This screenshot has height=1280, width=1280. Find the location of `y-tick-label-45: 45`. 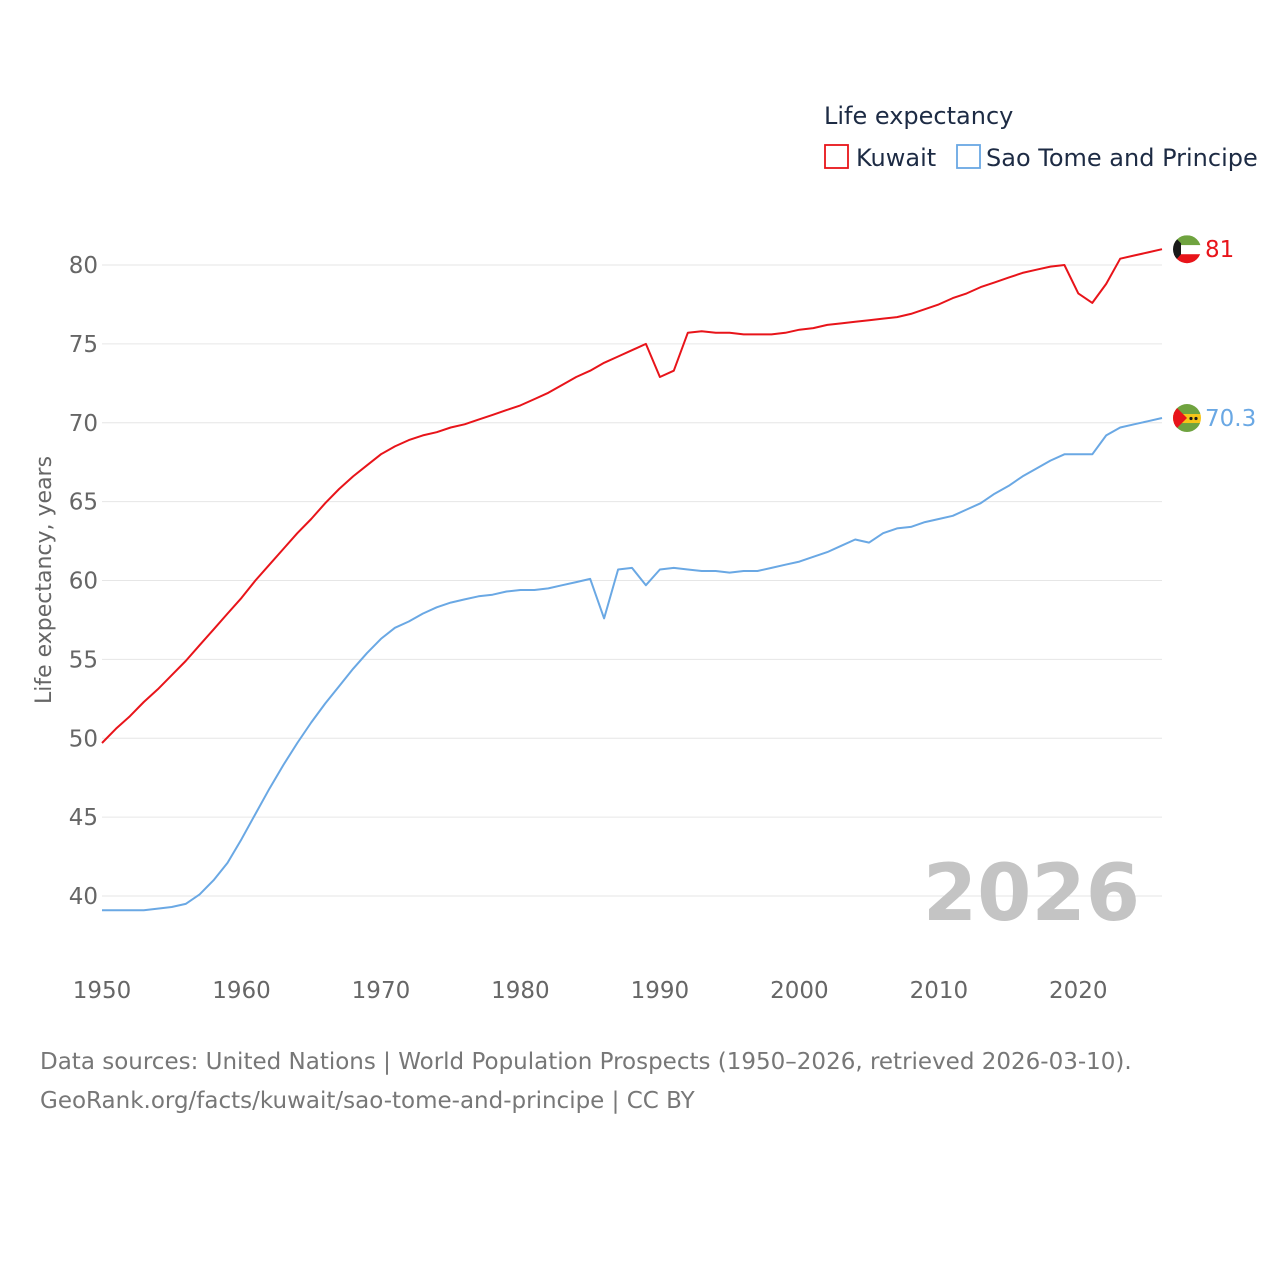

y-tick-label-45: 45 is located at coordinates (83, 818).